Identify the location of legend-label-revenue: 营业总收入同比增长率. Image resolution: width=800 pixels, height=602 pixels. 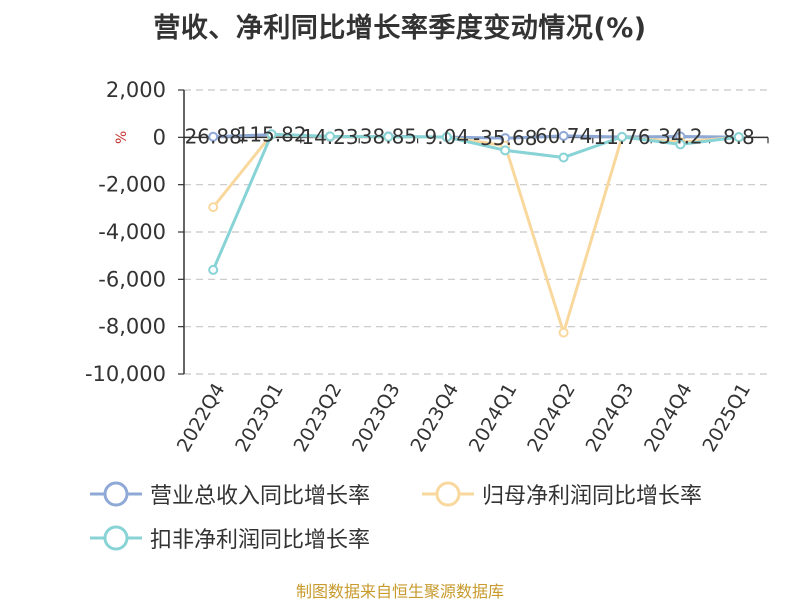
(260, 496).